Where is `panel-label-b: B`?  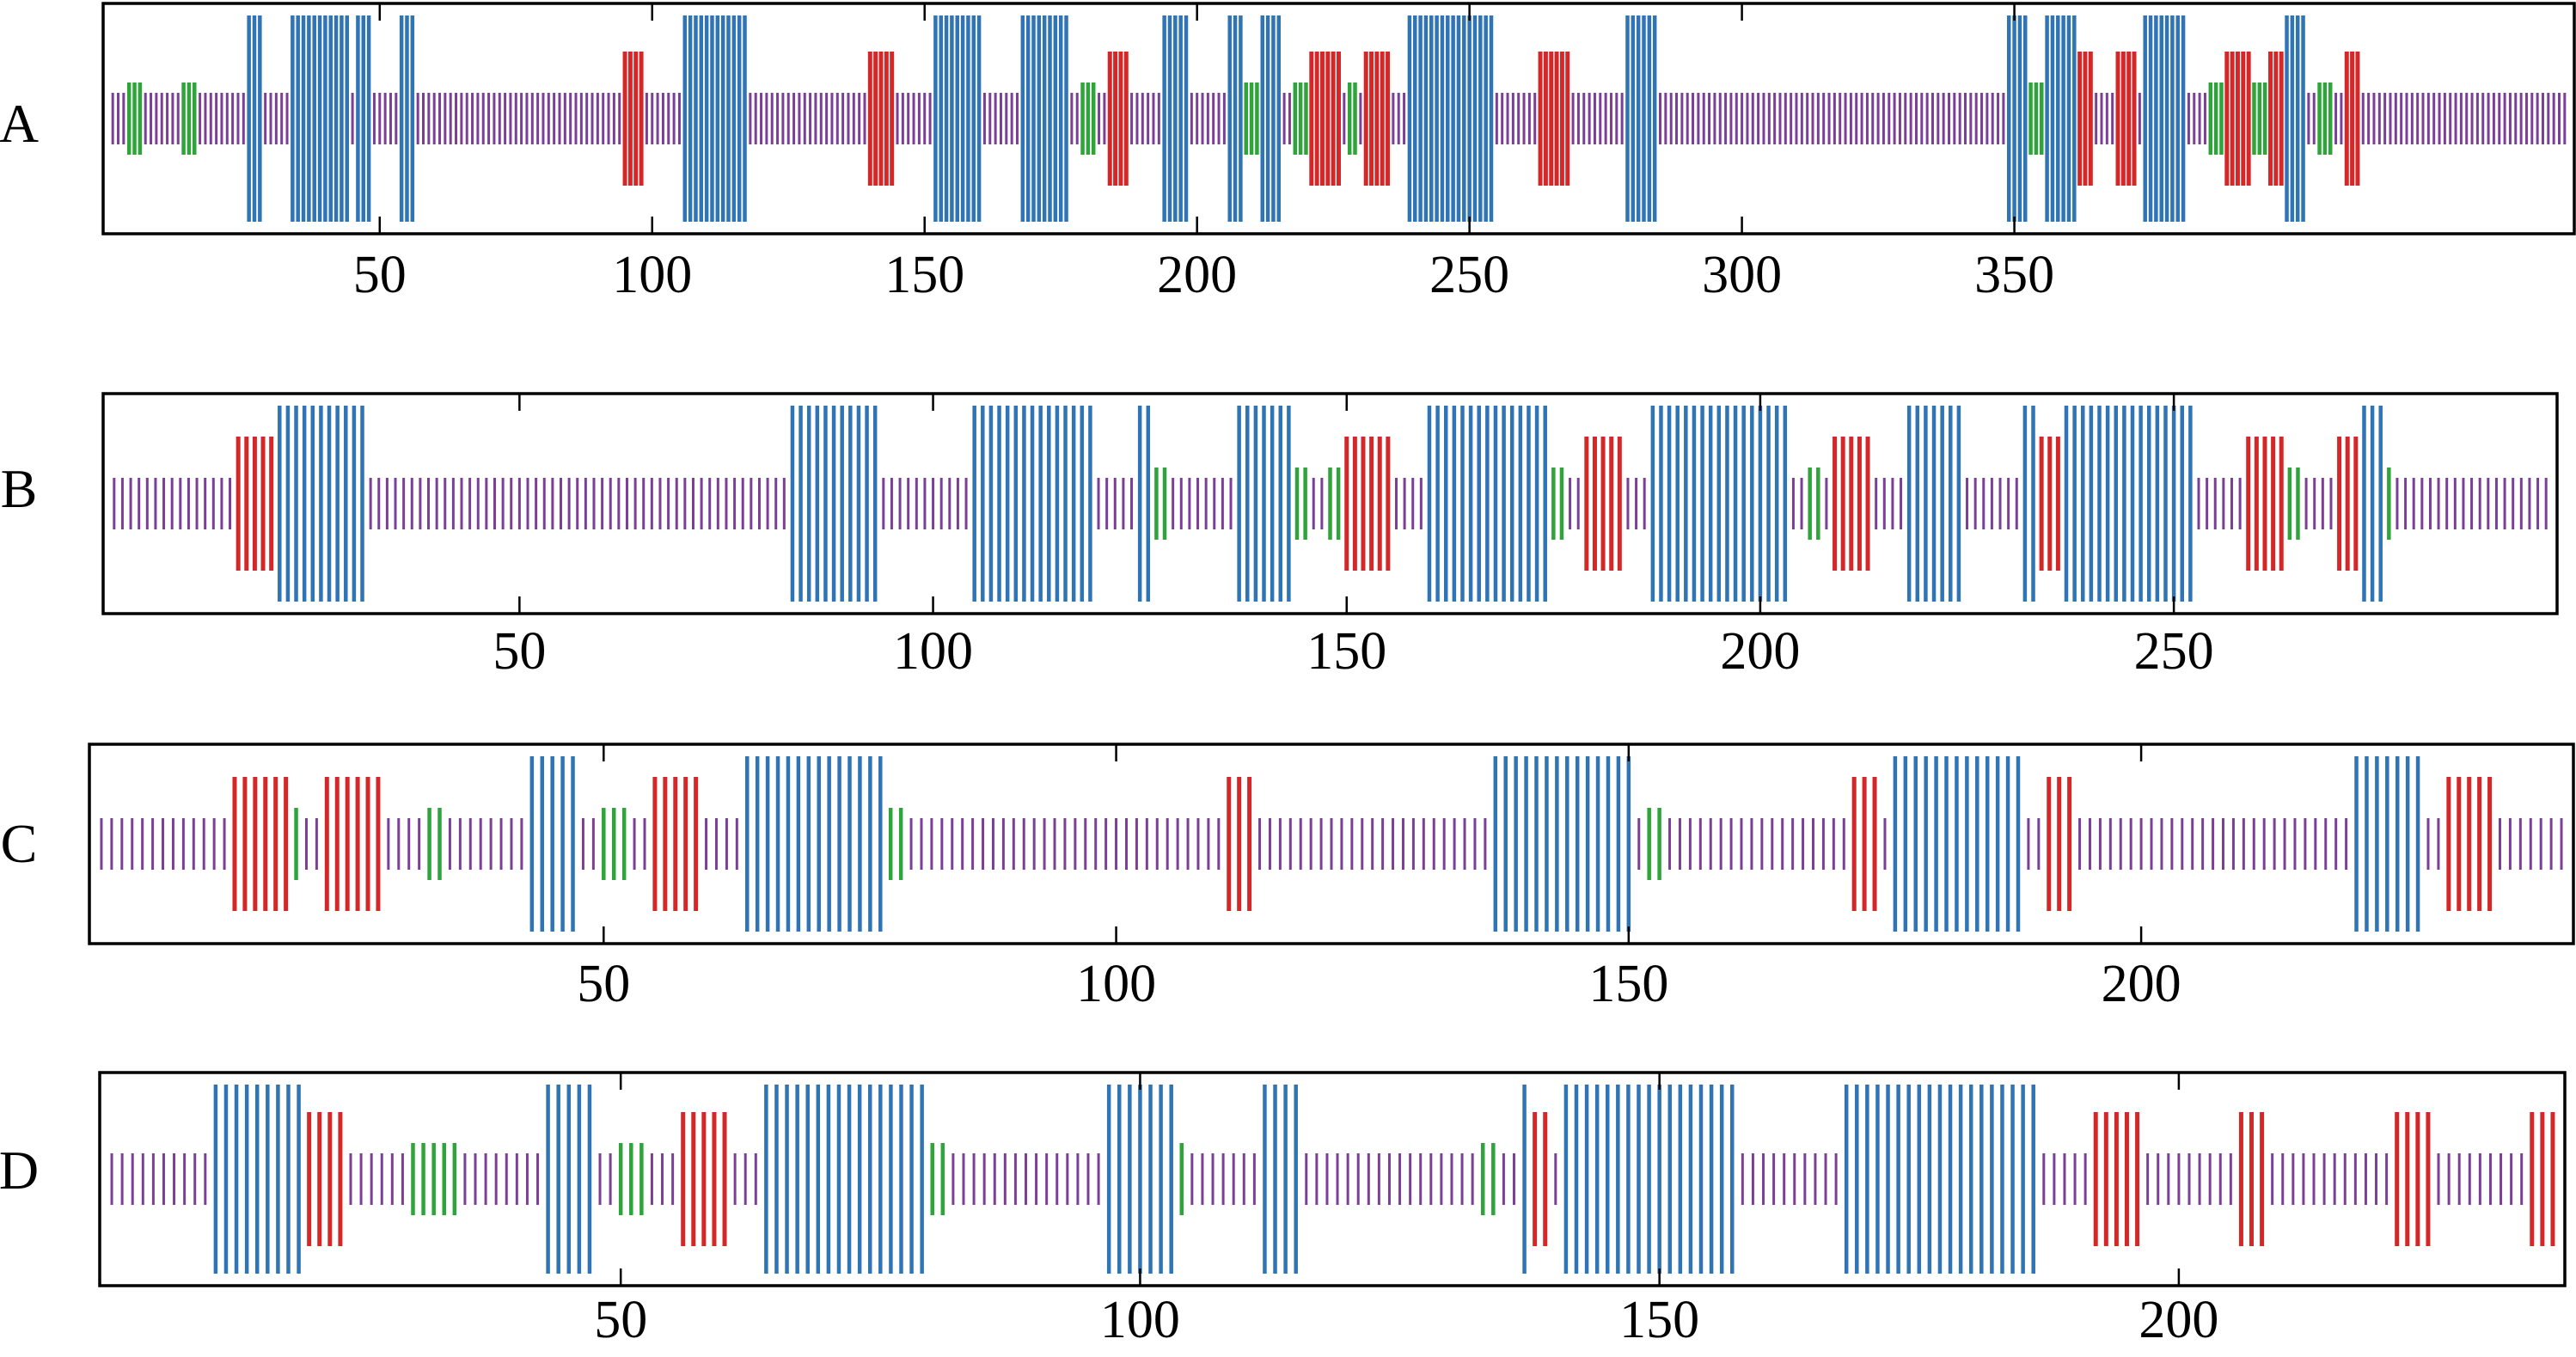
panel-label-b: B is located at coordinates (19, 488).